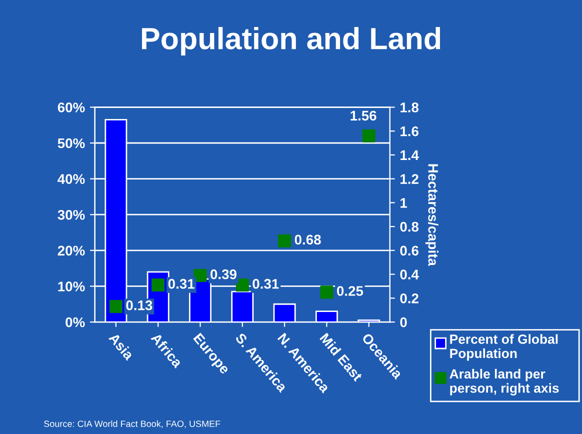 This screenshot has width=582, height=434. What do you see at coordinates (71, 287) in the screenshot?
I see `y-tick-label: 10%` at bounding box center [71, 287].